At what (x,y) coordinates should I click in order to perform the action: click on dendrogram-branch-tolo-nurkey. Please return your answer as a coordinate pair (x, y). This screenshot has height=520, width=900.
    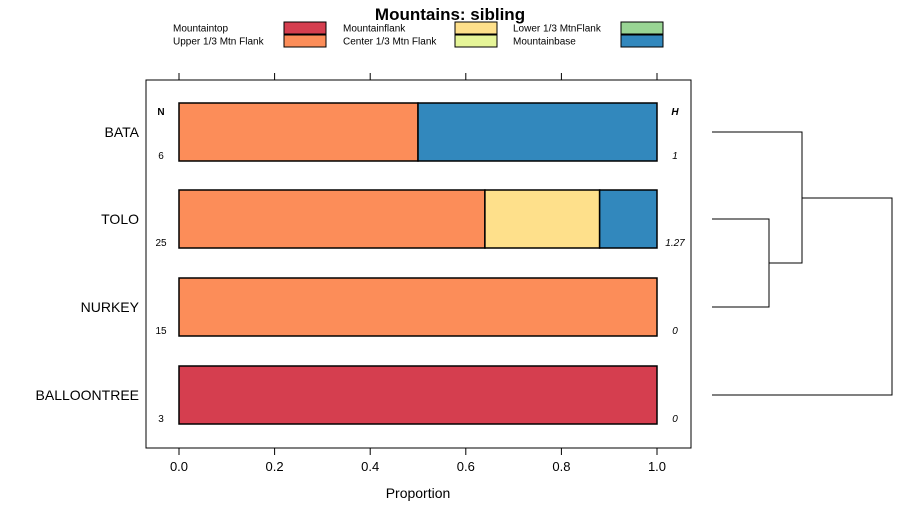
    Looking at the image, I should click on (741, 263).